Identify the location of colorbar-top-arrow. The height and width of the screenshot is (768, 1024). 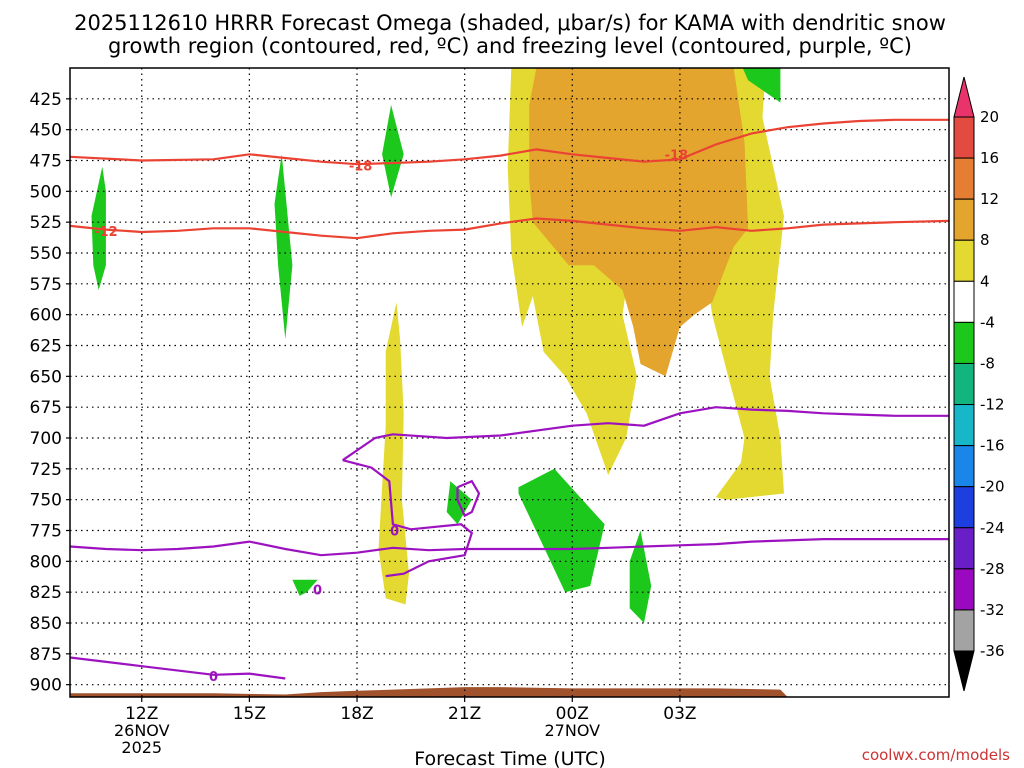
(964, 97).